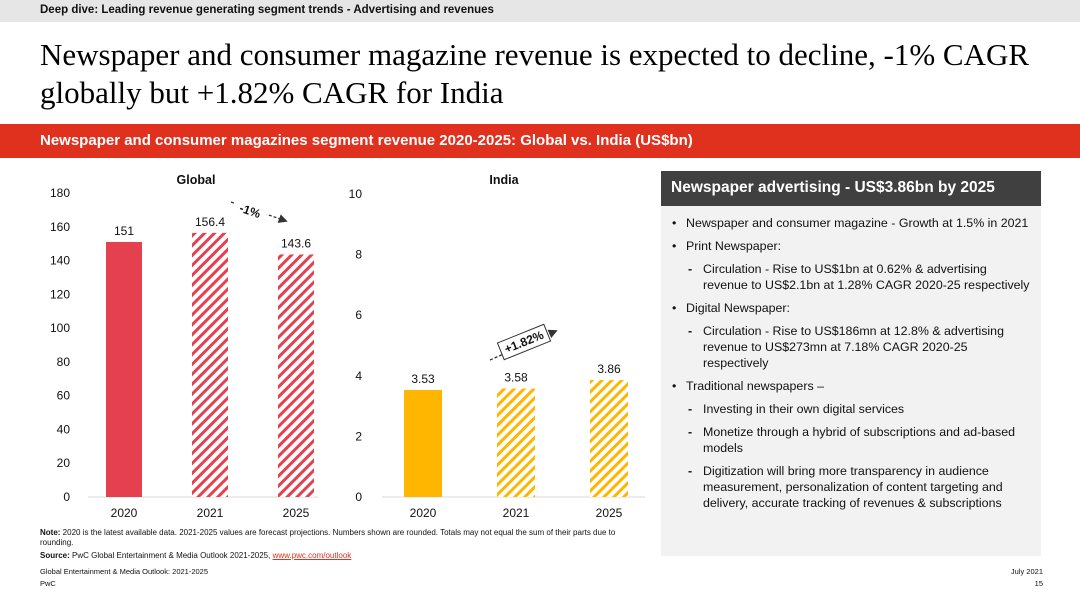 The width and height of the screenshot is (1080, 607). What do you see at coordinates (60, 294) in the screenshot?
I see `global-y-tick-label: 120` at bounding box center [60, 294].